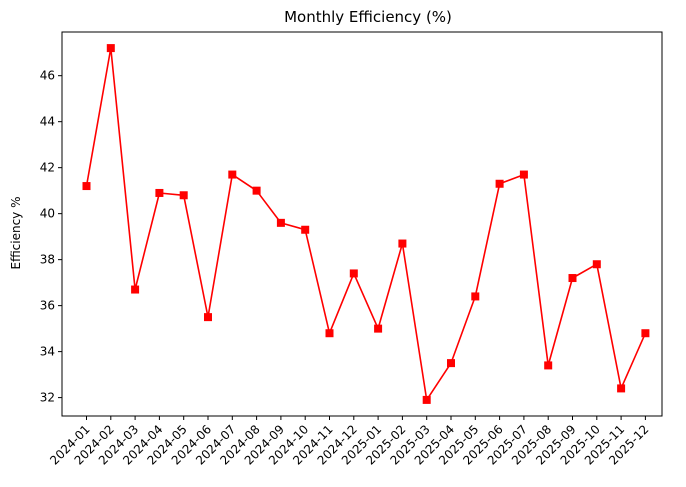 This screenshot has height=487, width=686. Describe the element at coordinates (47, 352) in the screenshot. I see `y-tick-label: 34` at that location.